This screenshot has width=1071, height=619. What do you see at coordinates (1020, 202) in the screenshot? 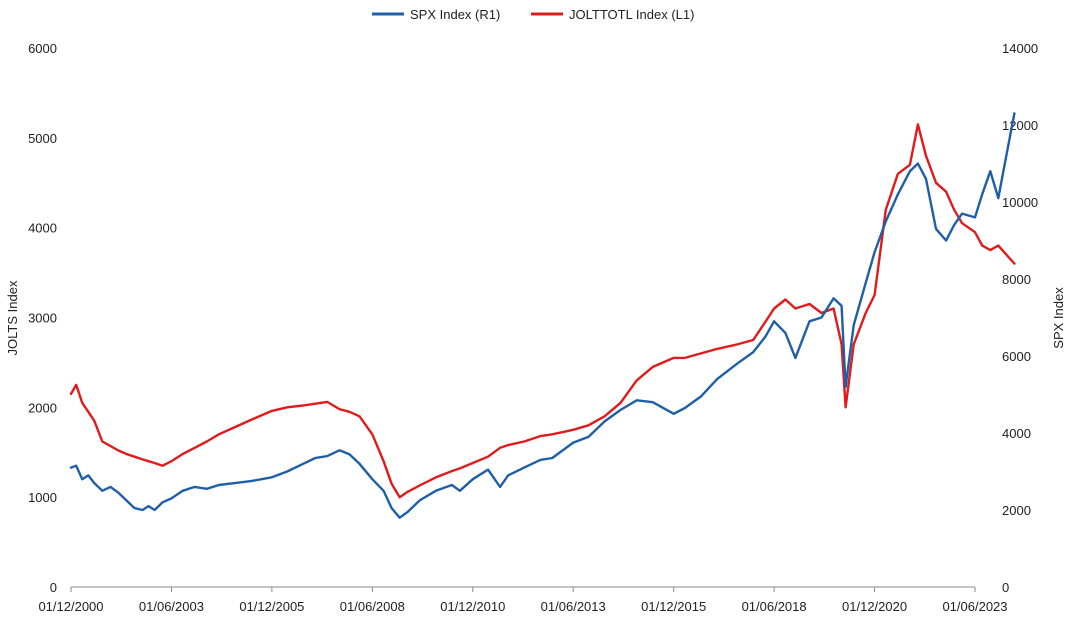
I see `y-right-tick-label: 10000` at bounding box center [1020, 202].